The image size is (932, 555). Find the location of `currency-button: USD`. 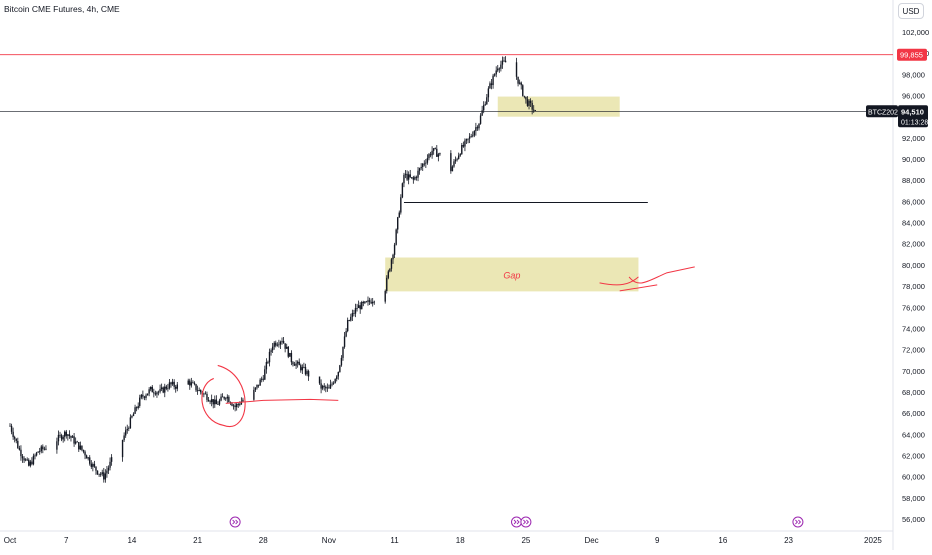

currency-button: USD is located at coordinates (911, 11).